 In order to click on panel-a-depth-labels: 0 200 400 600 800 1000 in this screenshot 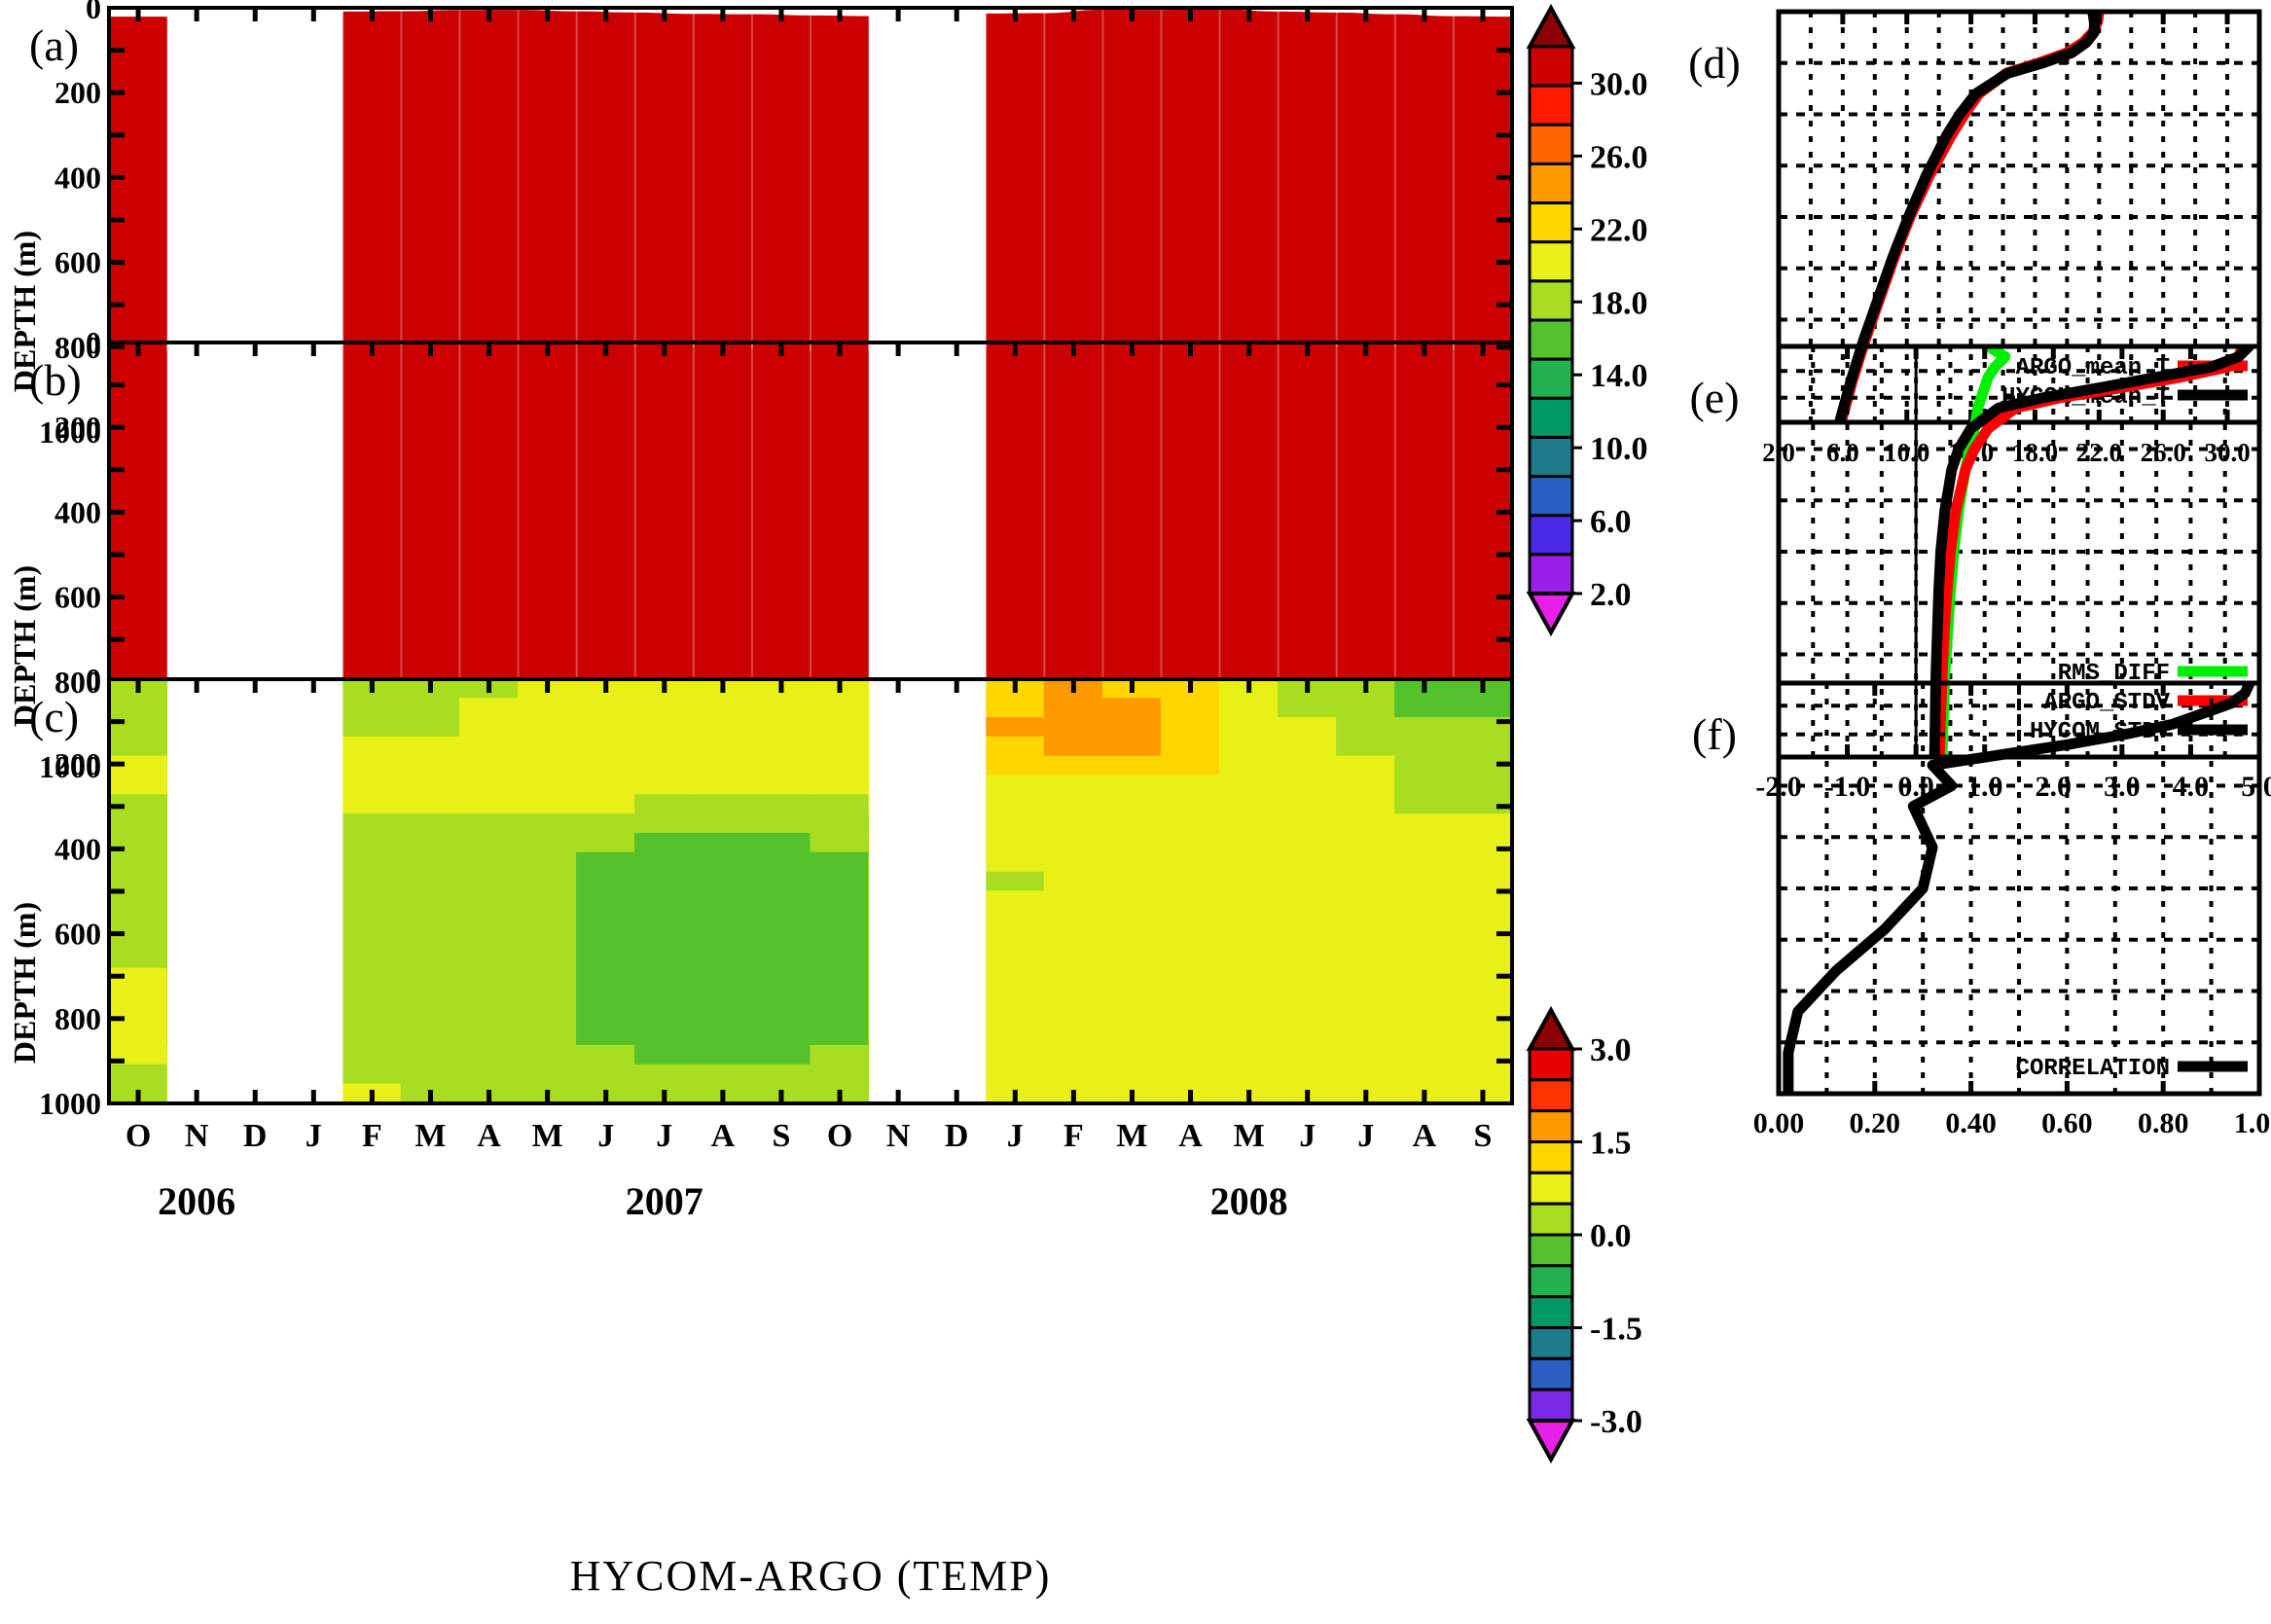, I will do `click(70, 225)`.